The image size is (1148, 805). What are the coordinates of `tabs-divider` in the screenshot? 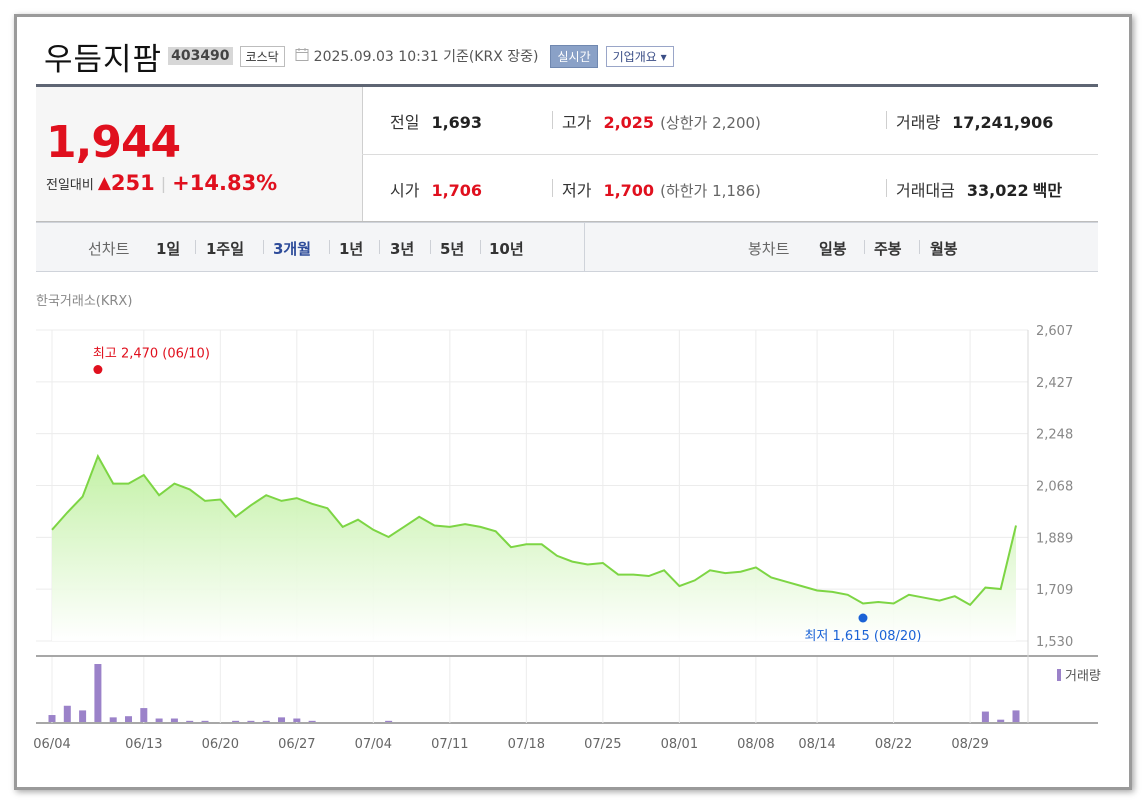 It's located at (584, 247).